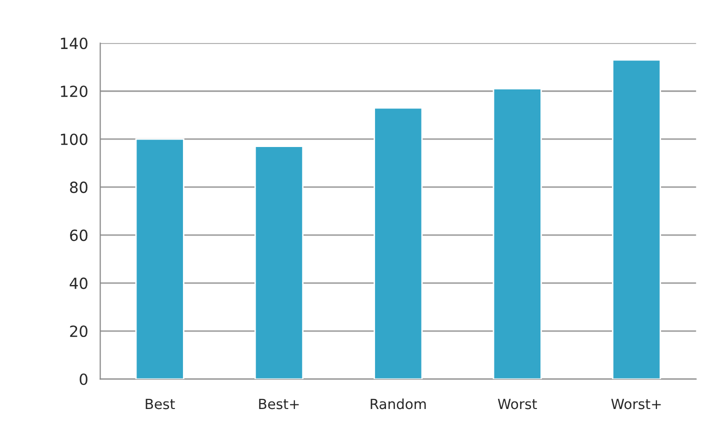  What do you see at coordinates (398, 404) in the screenshot?
I see `x-tick-label: Random` at bounding box center [398, 404].